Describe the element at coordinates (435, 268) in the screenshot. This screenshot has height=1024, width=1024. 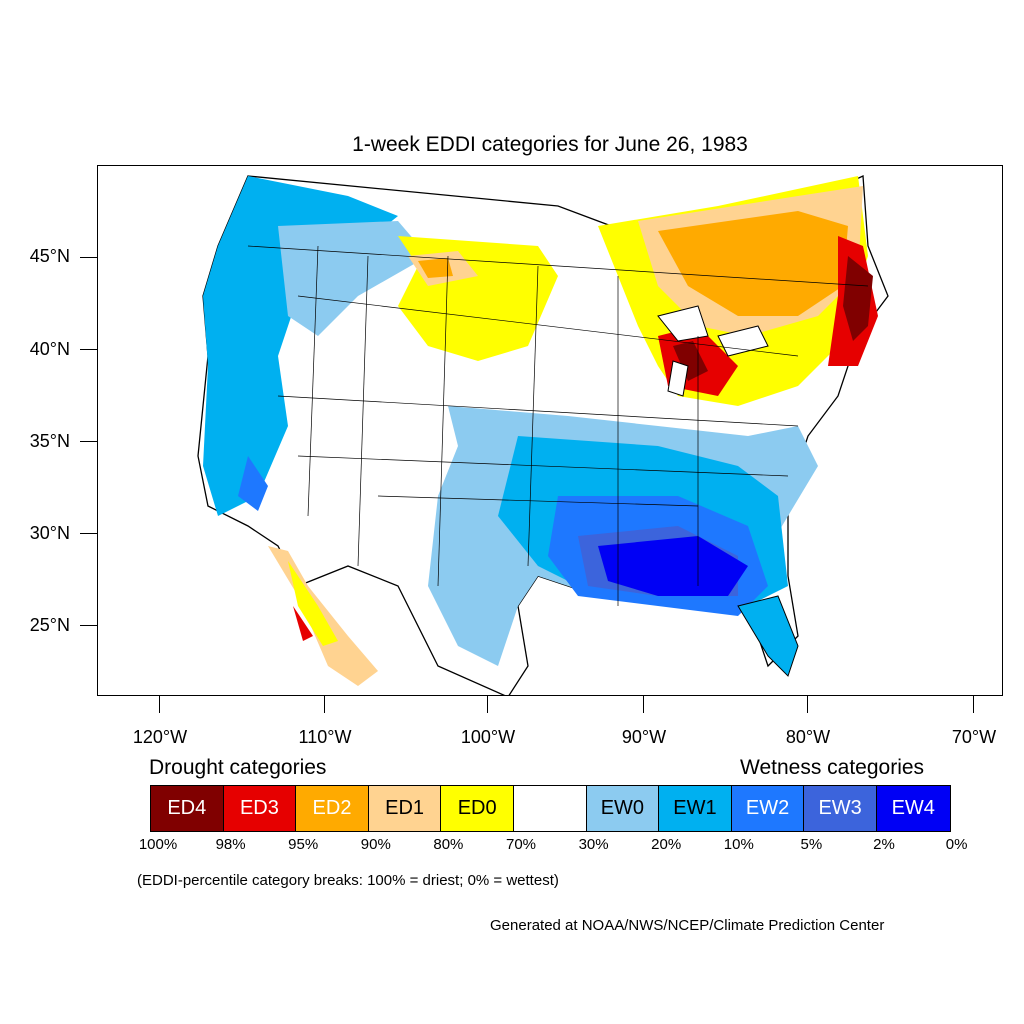
I see `region-plains-ed2` at that location.